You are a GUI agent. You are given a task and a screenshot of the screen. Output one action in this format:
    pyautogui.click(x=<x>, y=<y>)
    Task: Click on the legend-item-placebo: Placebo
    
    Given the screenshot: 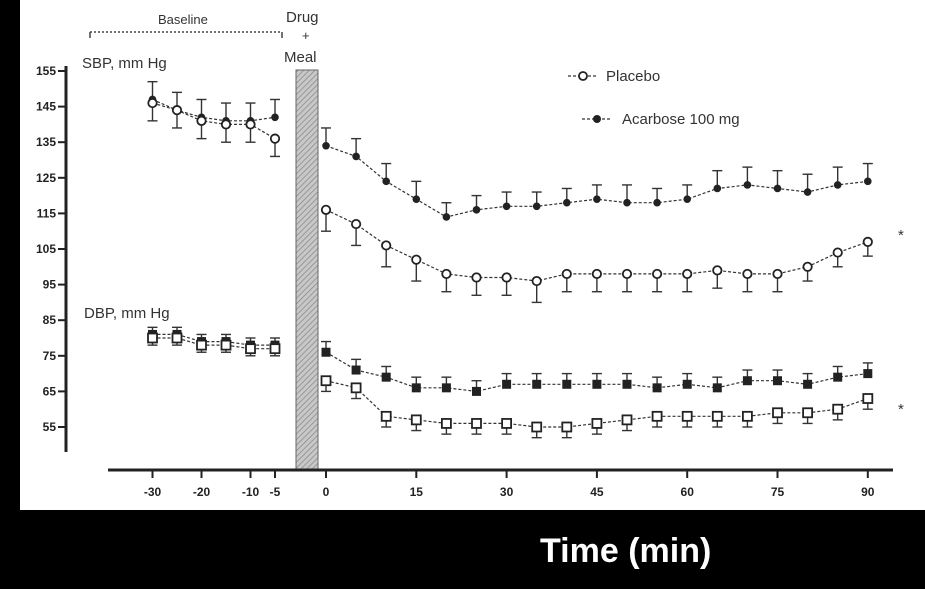 What is the action you would take?
    pyautogui.click(x=614, y=76)
    